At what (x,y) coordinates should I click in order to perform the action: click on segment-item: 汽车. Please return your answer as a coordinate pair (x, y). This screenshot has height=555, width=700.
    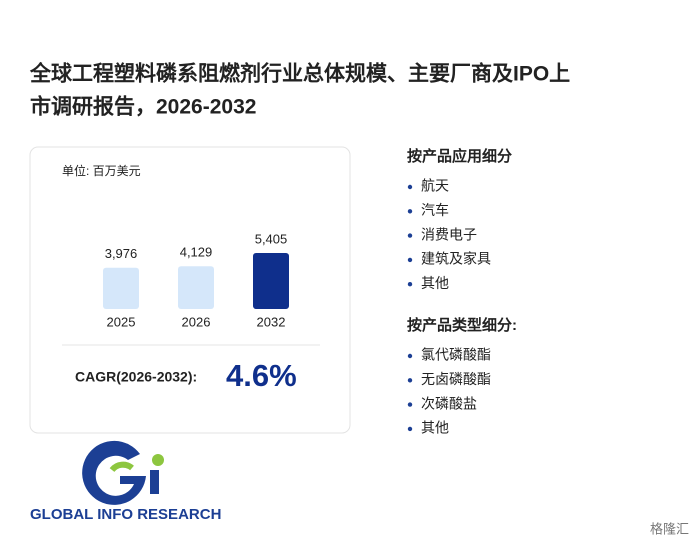
    Looking at the image, I should click on (435, 210).